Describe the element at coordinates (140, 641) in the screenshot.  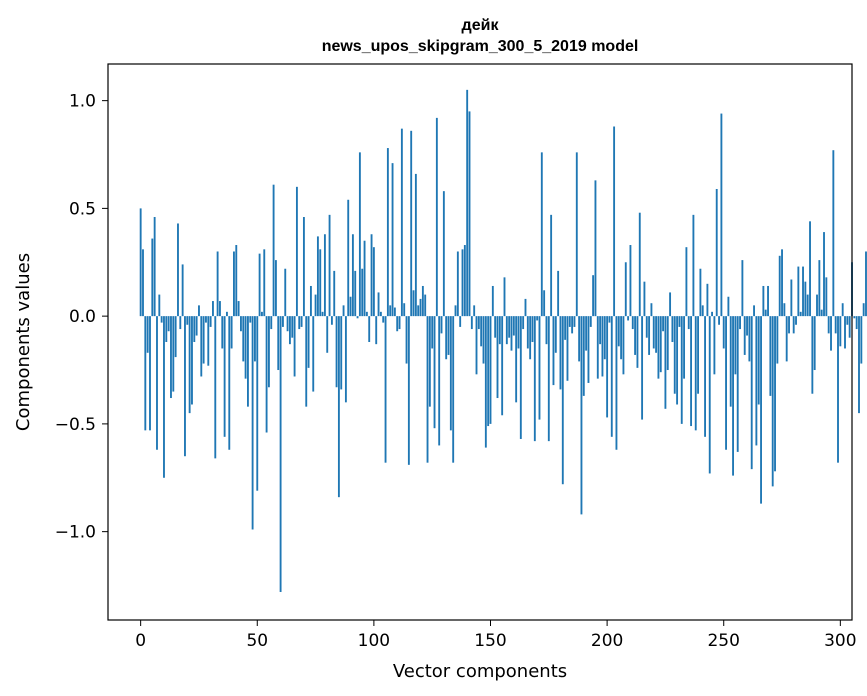
I see `x-tick-label: 0` at that location.